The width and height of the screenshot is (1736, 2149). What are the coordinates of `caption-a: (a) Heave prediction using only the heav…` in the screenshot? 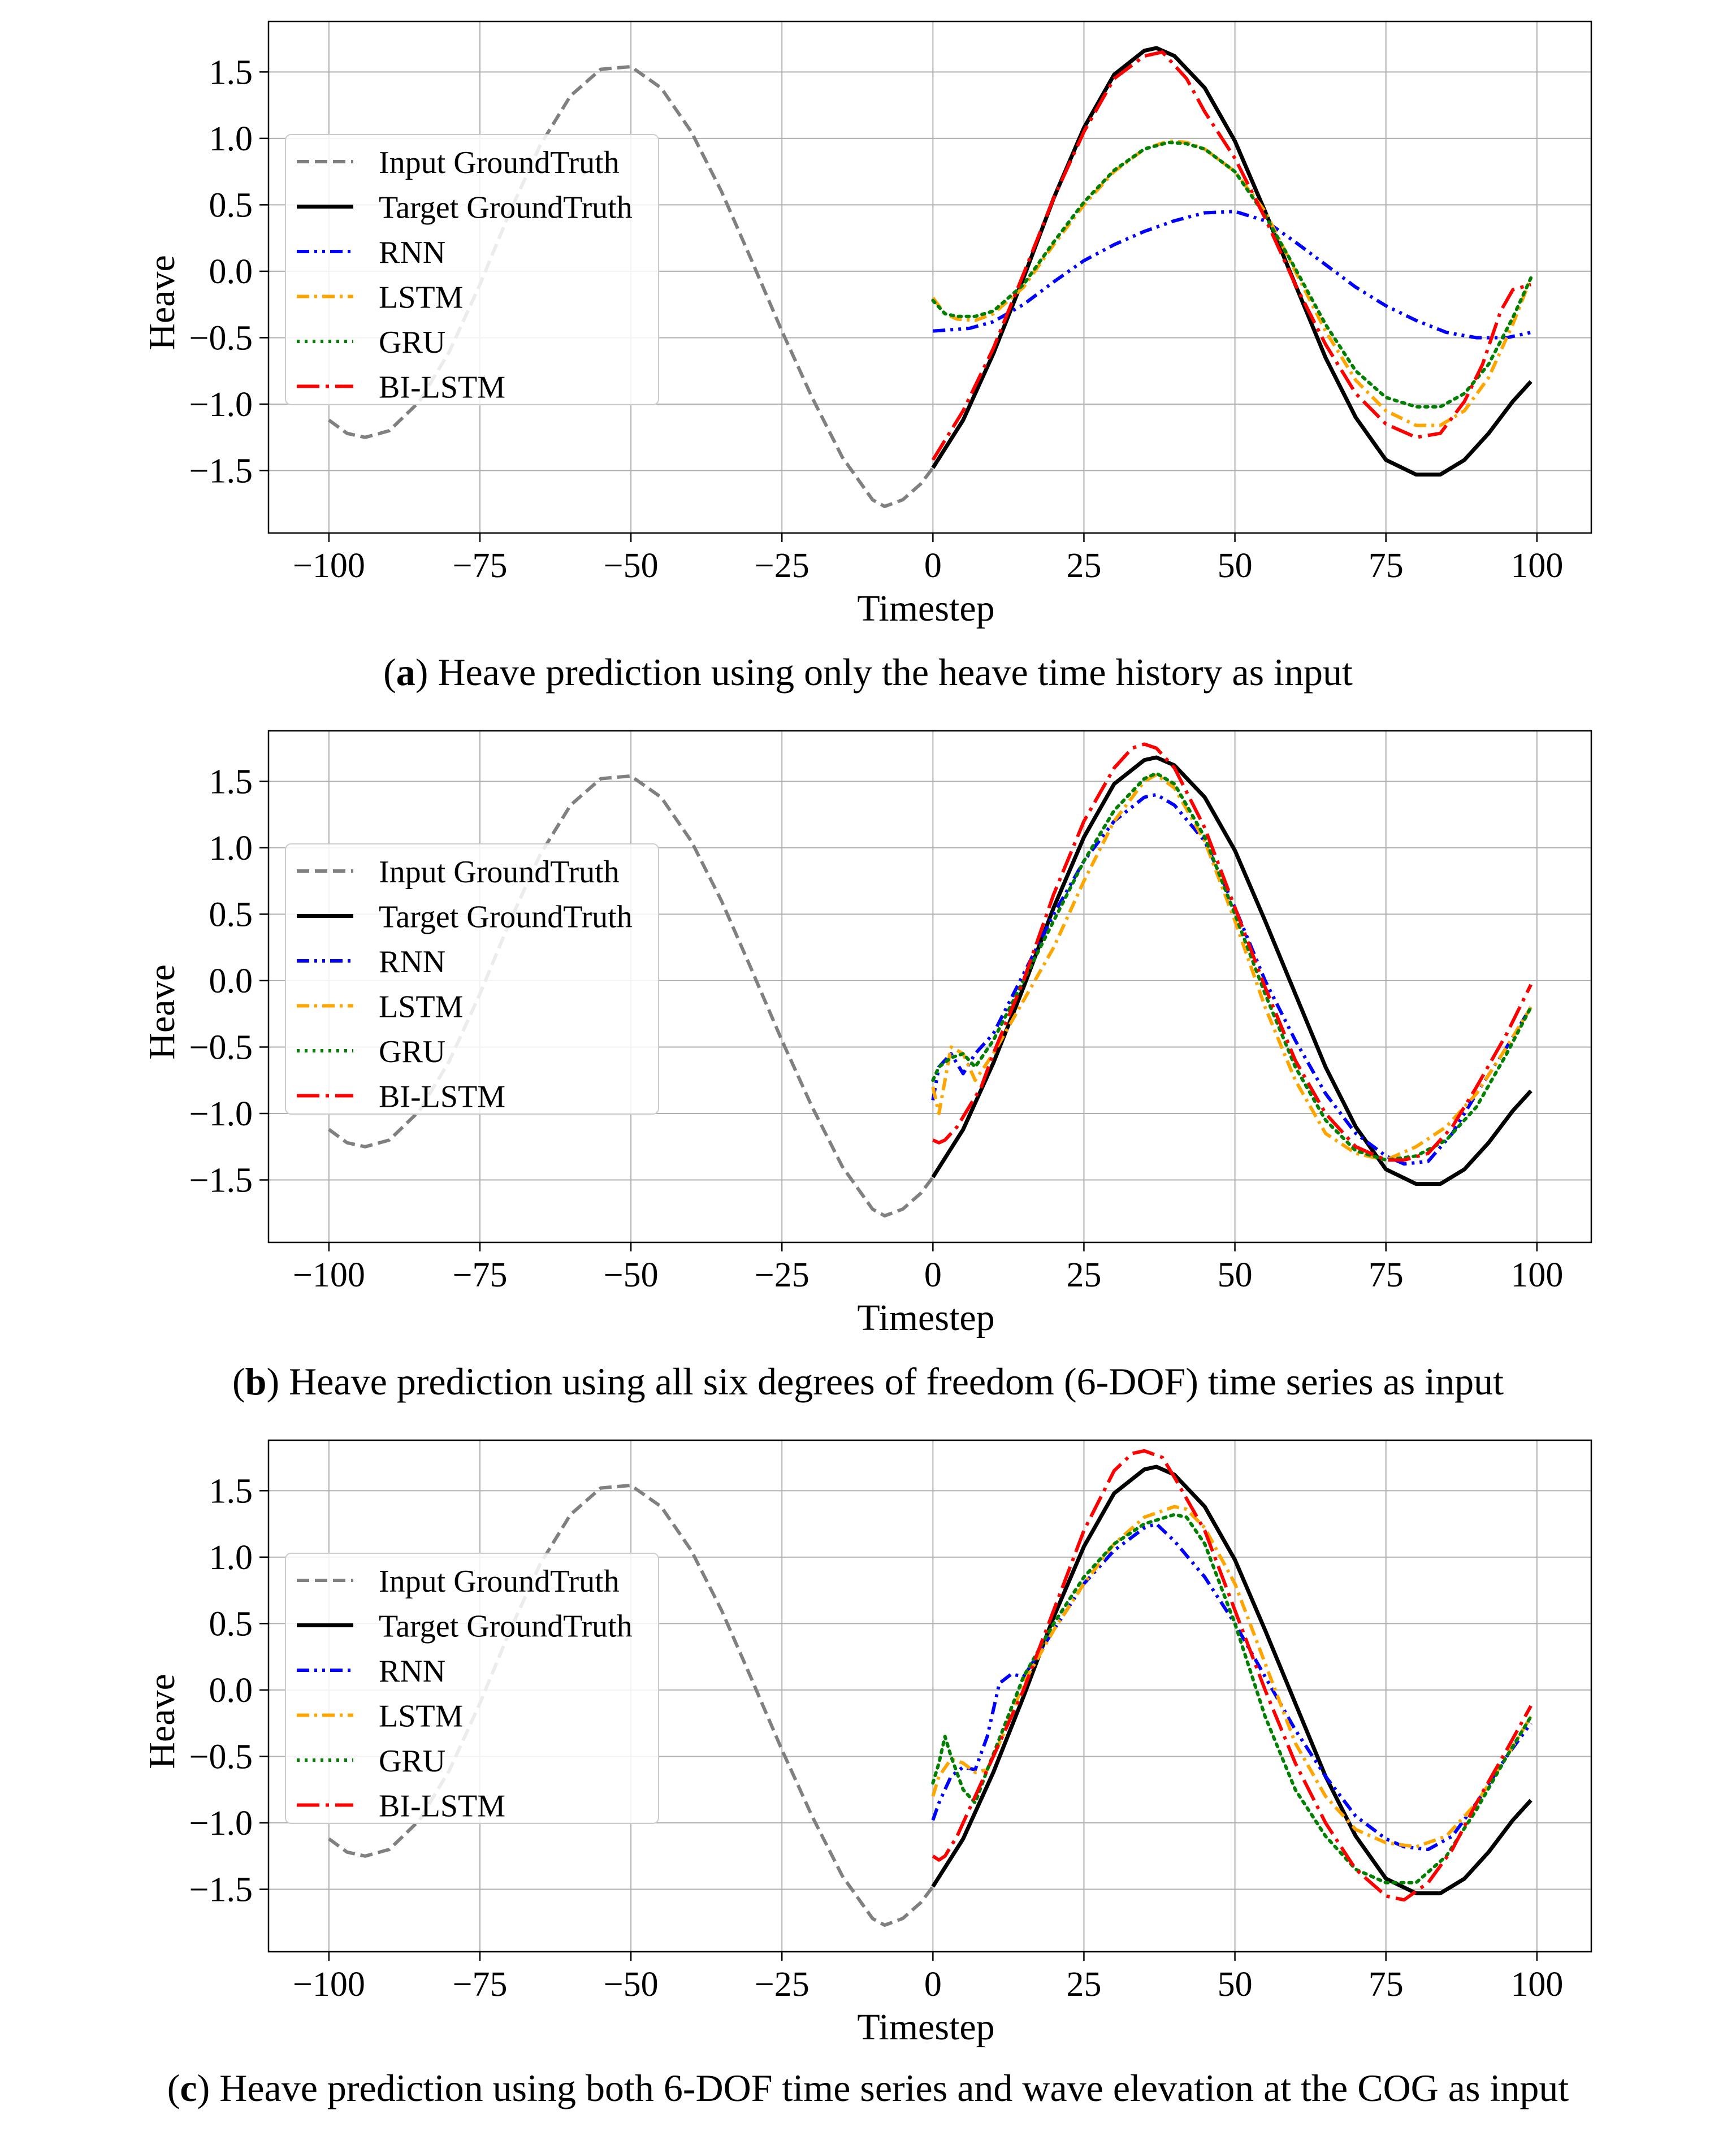 It's located at (868, 672).